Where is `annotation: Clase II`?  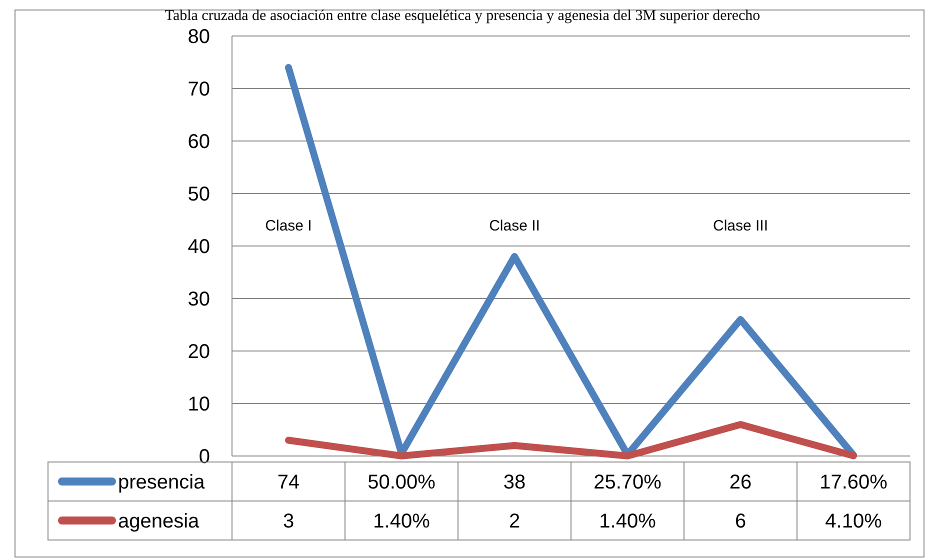
annotation: Clase II is located at coordinates (514, 225).